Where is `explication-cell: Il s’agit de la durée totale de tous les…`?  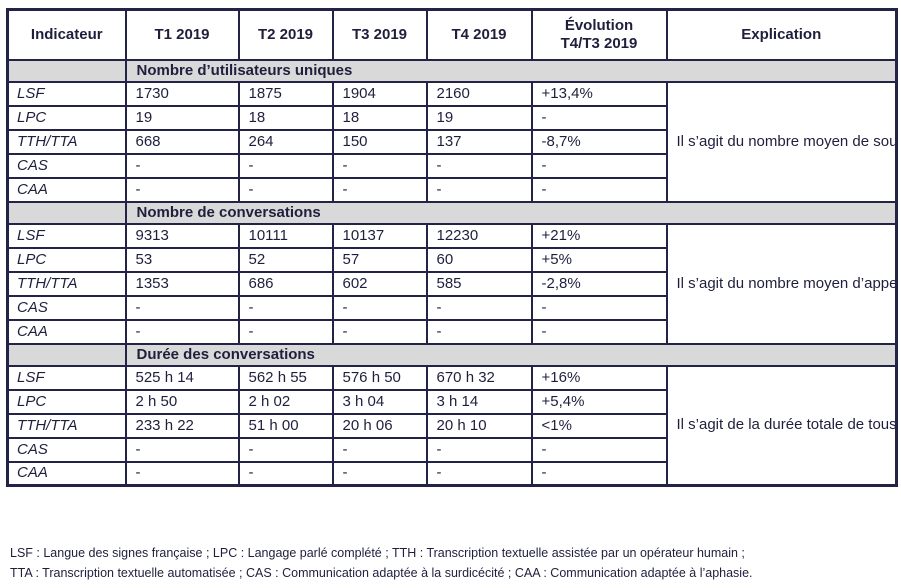
explication-cell: Il s’agit de la durée totale de tous les… is located at coordinates (781, 425).